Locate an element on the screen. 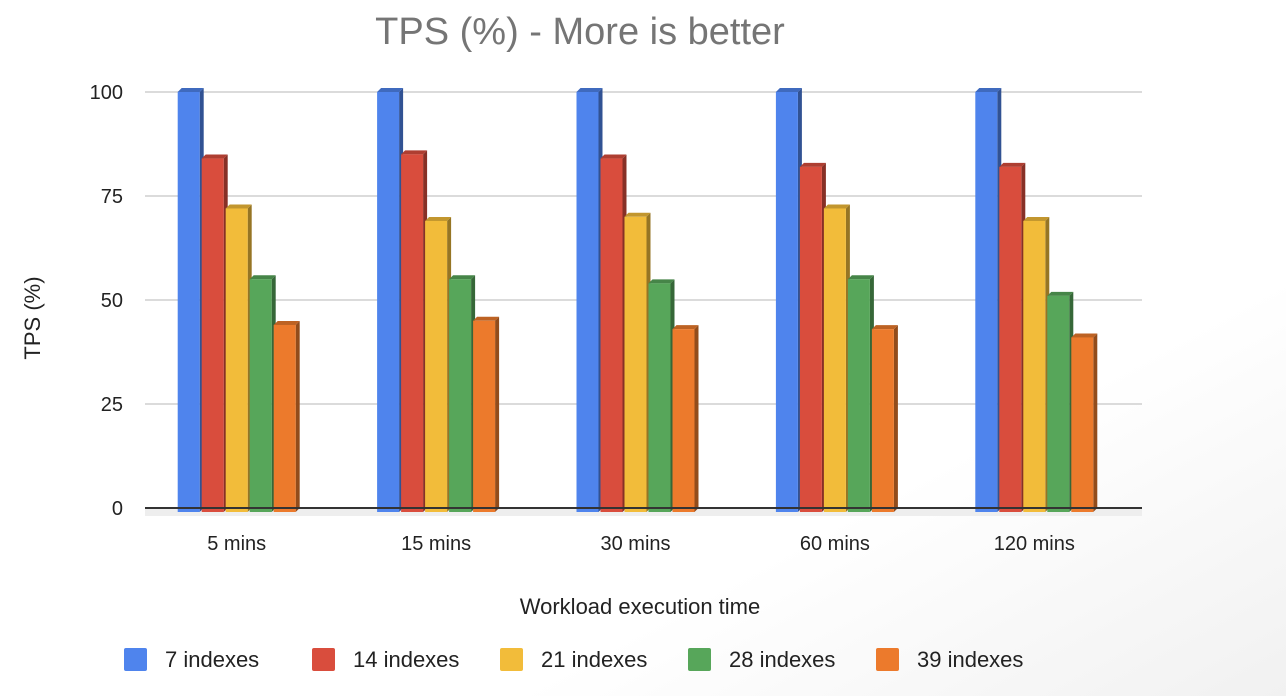 The width and height of the screenshot is (1286, 696). y-axis-ticks: 0 25 50 75 100 is located at coordinates (106, 301).